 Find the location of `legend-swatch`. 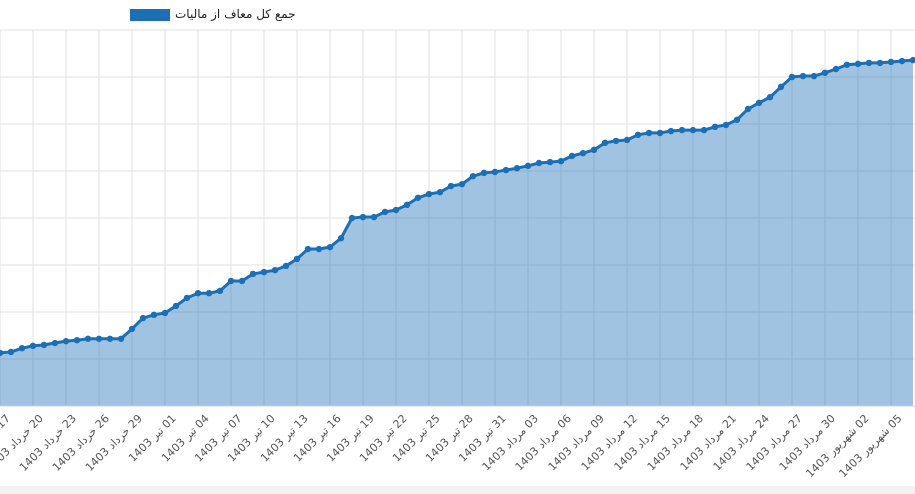

legend-swatch is located at coordinates (150, 15).